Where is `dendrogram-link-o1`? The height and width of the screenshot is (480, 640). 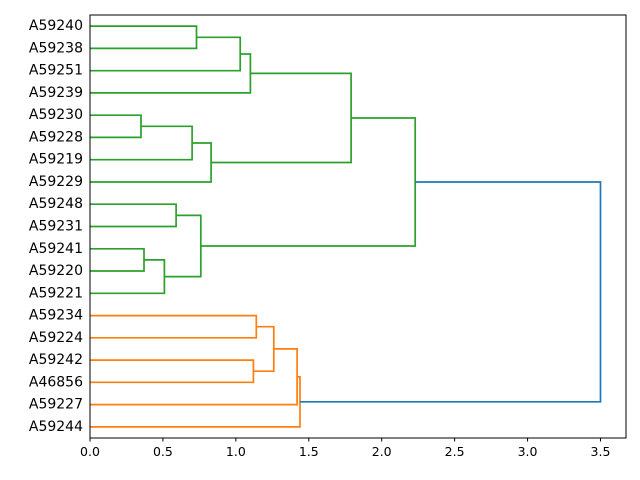 dendrogram-link-o1 is located at coordinates (174, 326).